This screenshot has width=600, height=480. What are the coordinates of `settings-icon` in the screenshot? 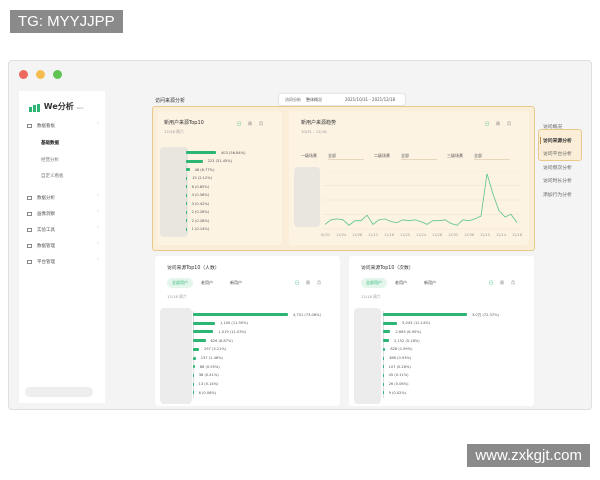 It's located at (29, 261).